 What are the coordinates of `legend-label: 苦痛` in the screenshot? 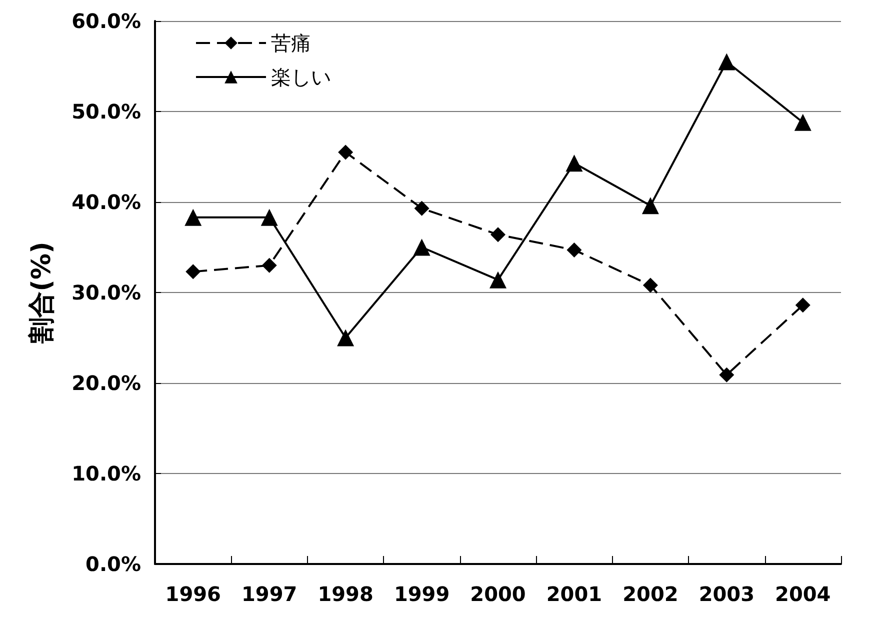 It's located at (291, 43).